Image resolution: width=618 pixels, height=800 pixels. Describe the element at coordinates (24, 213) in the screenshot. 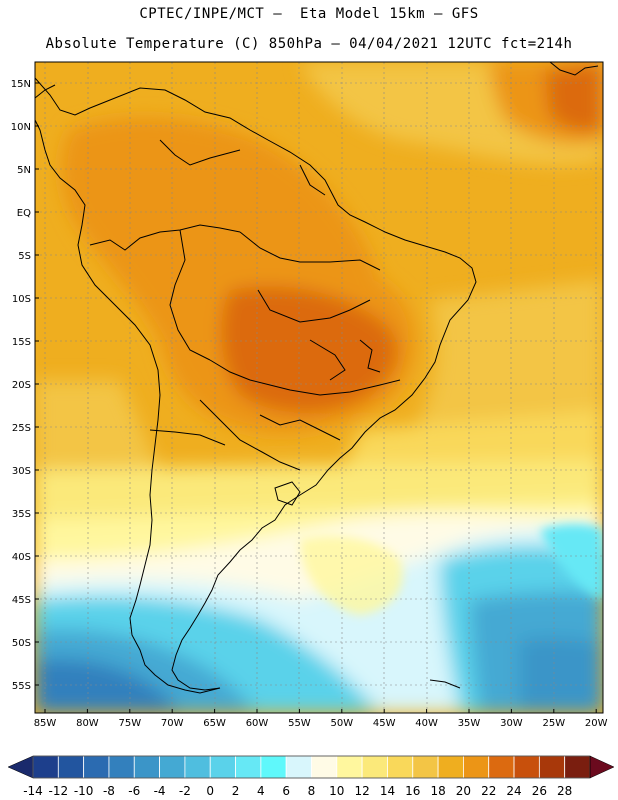

I see `lat-label: EQ` at that location.